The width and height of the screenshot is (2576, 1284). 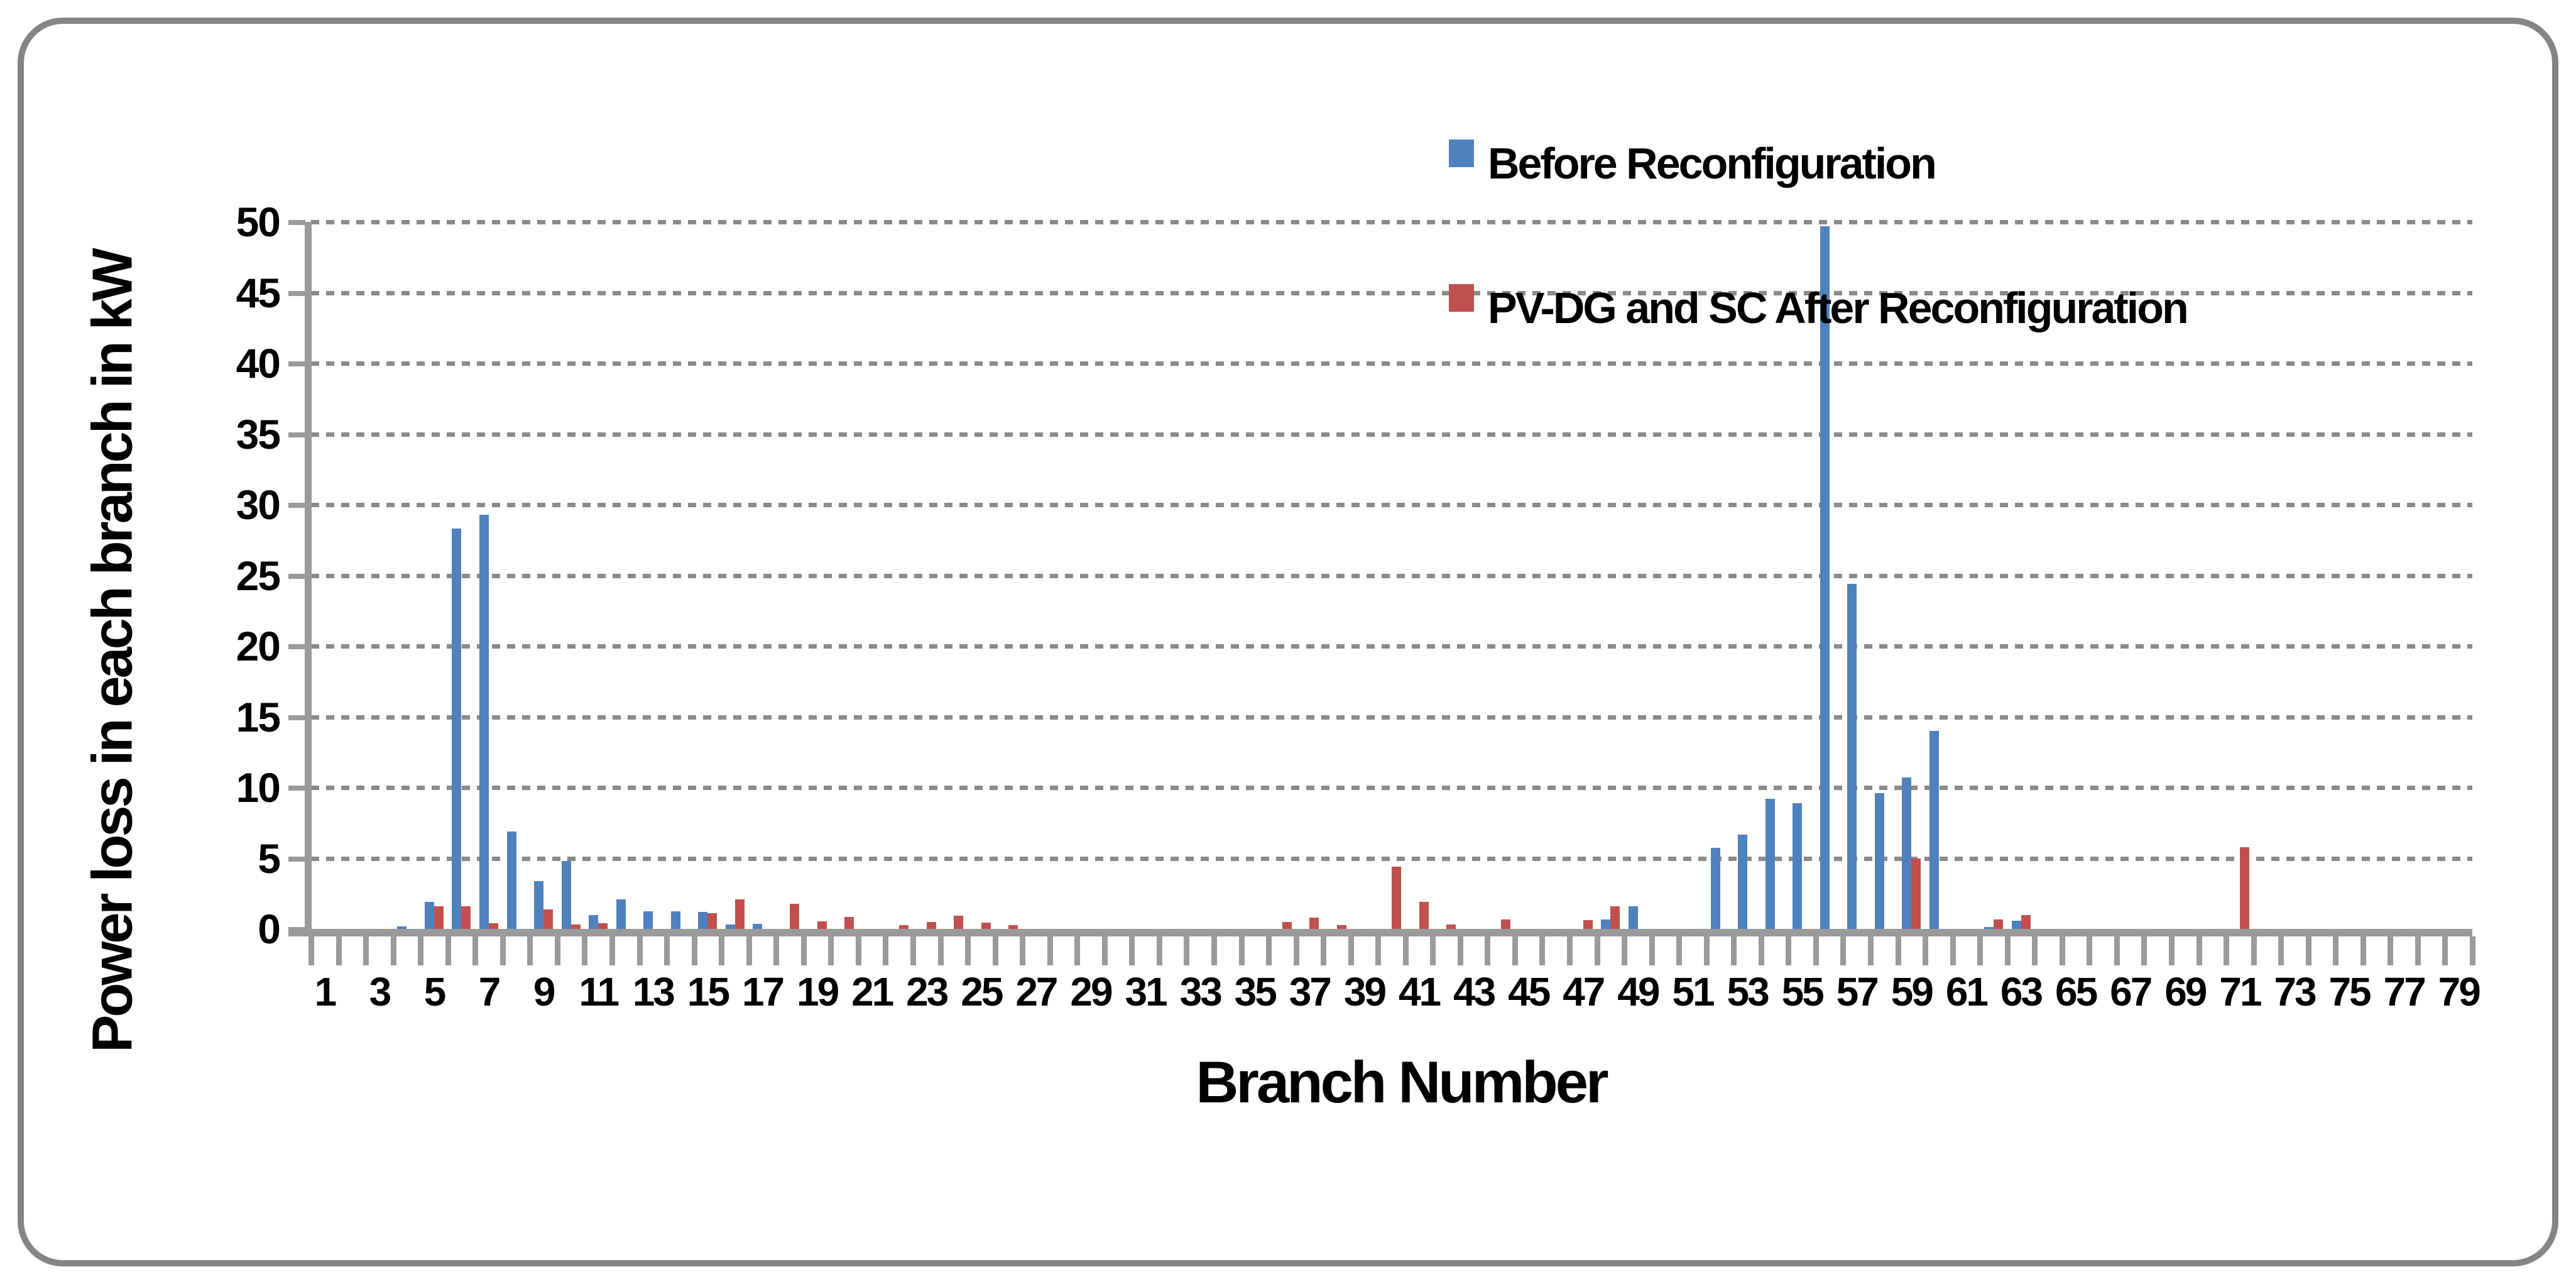 I want to click on x-axis-label-51: 51, so click(x=1694, y=992).